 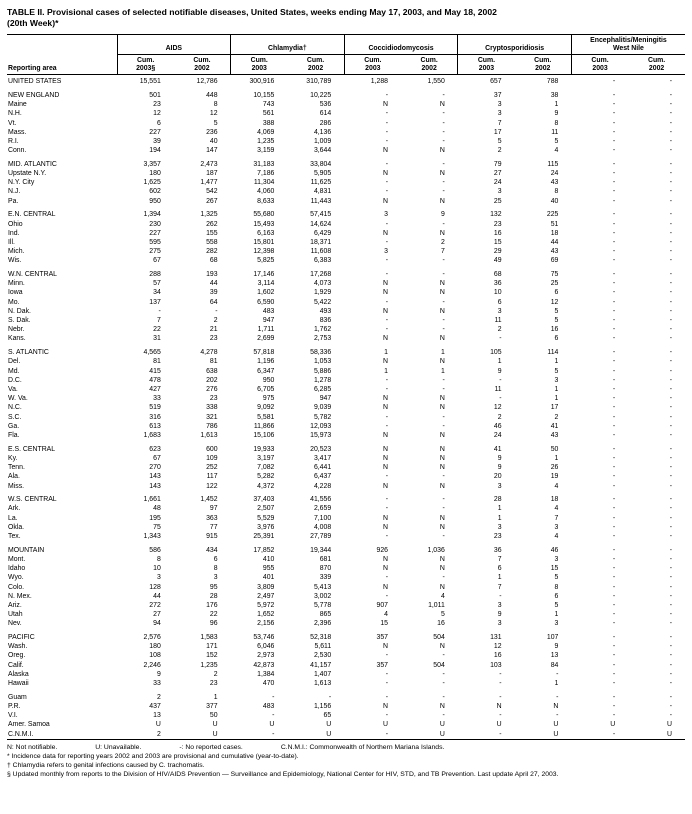 I want to click on table-row: Idaho 10 8 955 870 N N 6 15 - -, so click(x=346, y=568).